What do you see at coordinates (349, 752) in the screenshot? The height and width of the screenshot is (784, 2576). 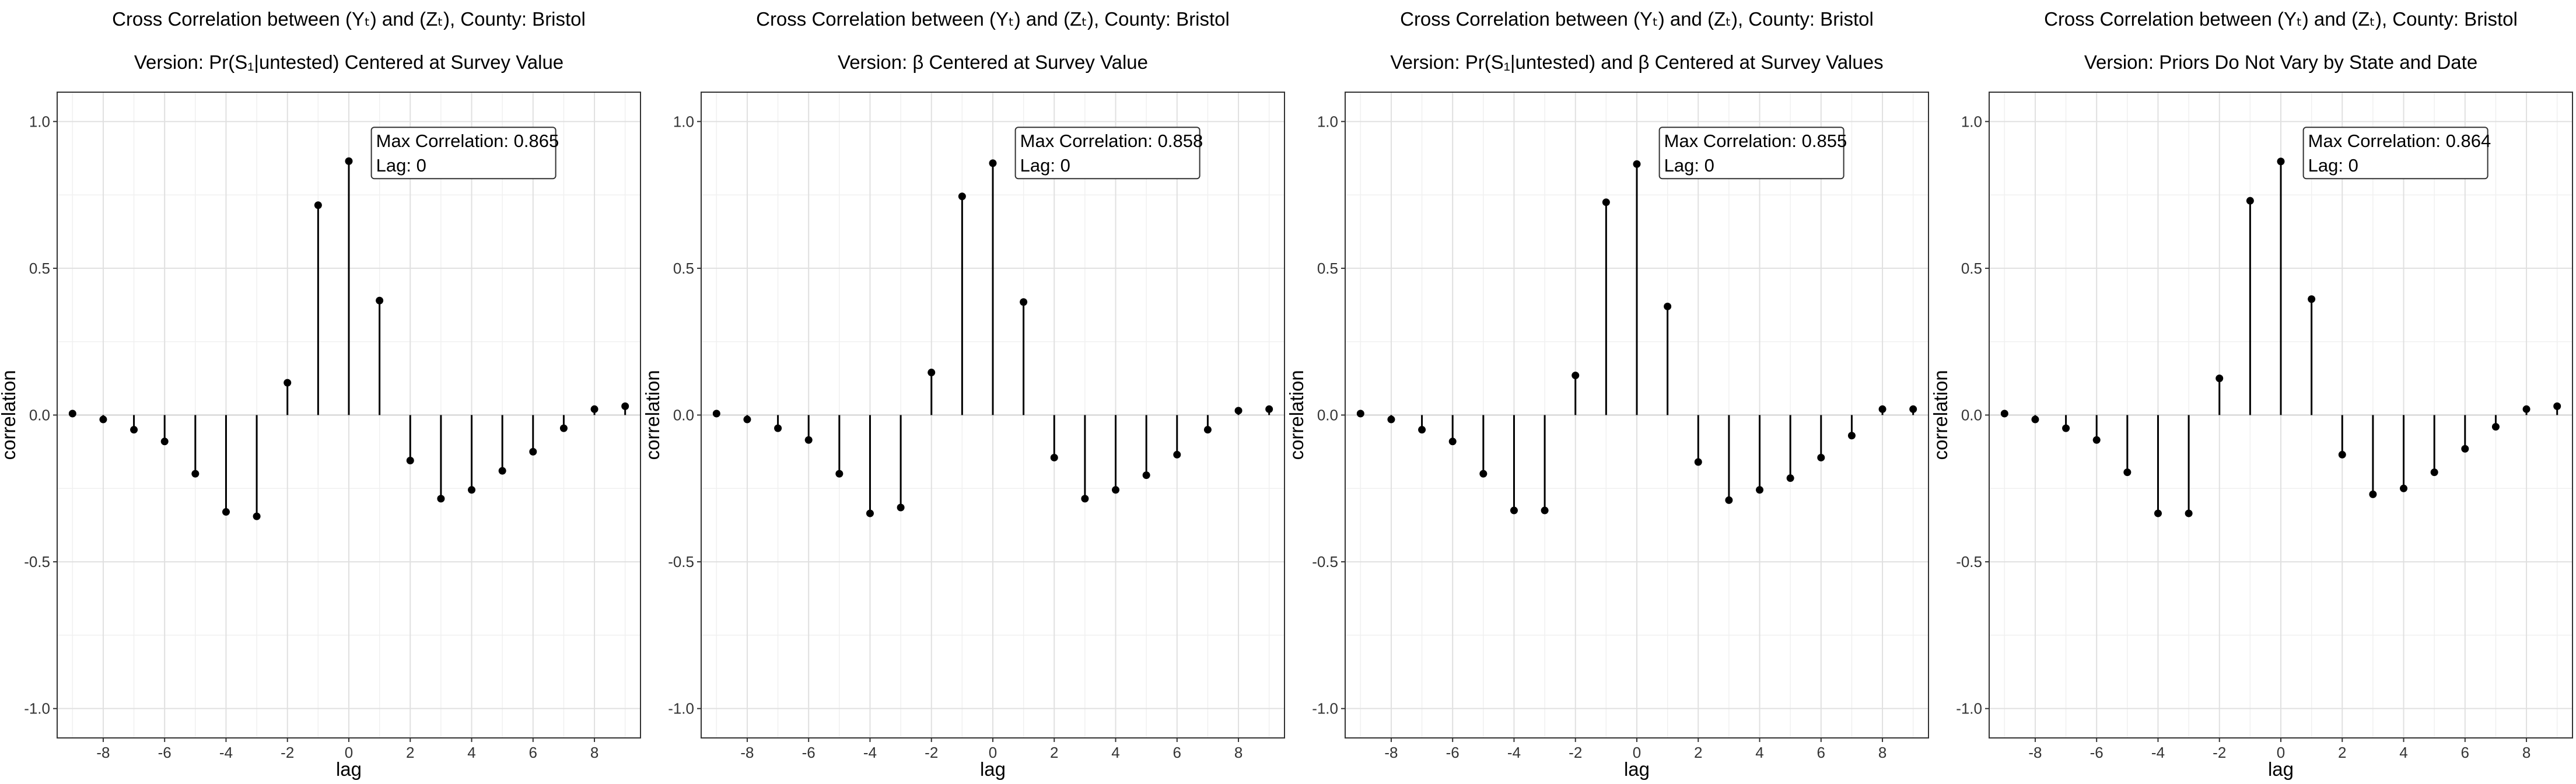 I see `x-tick-label: 0` at bounding box center [349, 752].